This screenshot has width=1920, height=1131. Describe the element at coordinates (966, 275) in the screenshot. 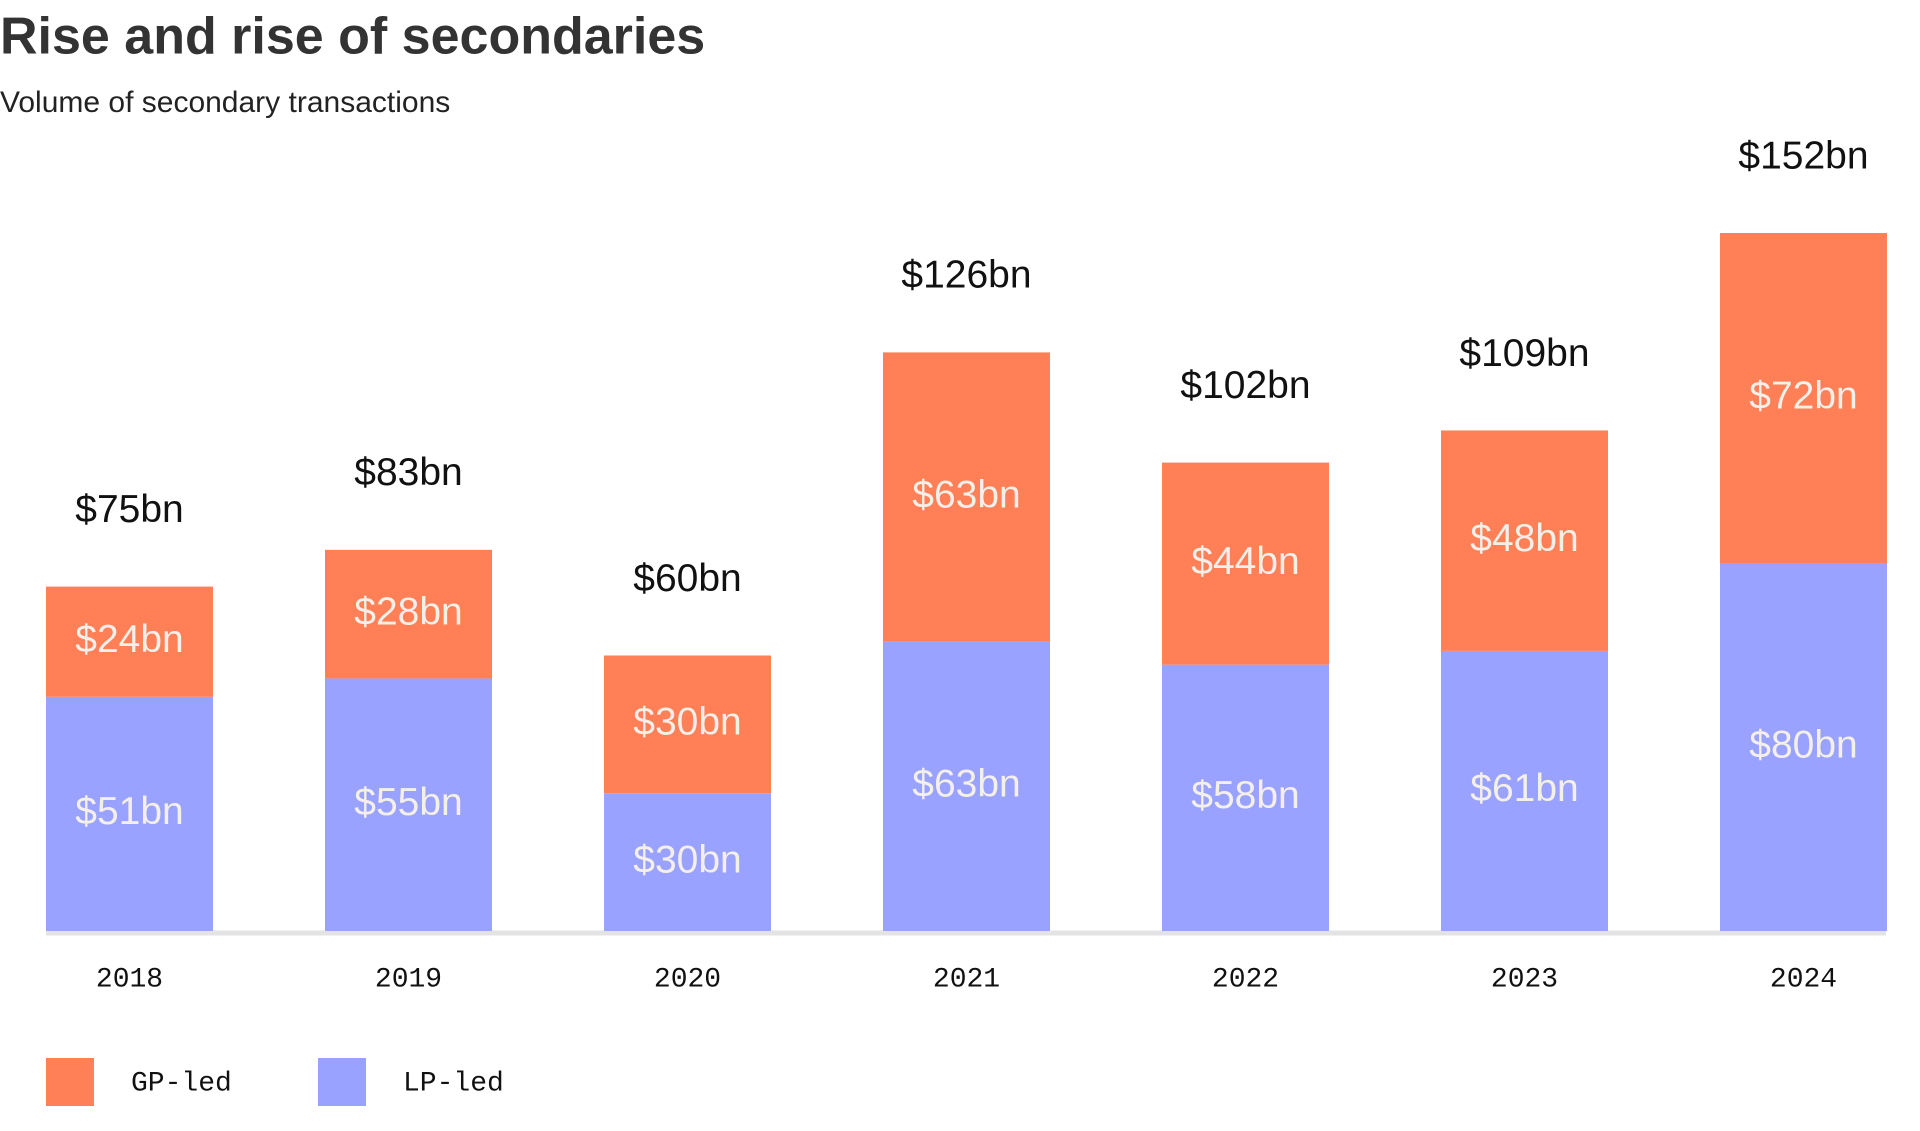

I see `total-label: $126bn` at that location.